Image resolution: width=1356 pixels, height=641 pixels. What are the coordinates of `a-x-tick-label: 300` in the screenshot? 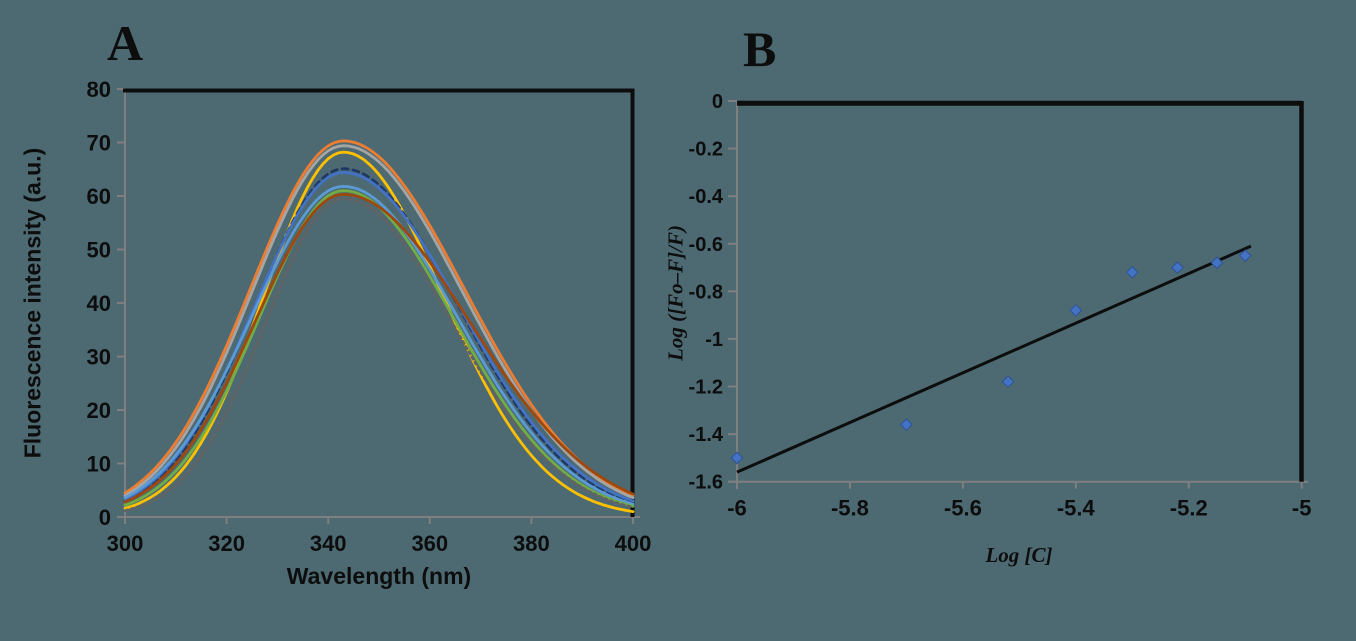 It's located at (125, 543).